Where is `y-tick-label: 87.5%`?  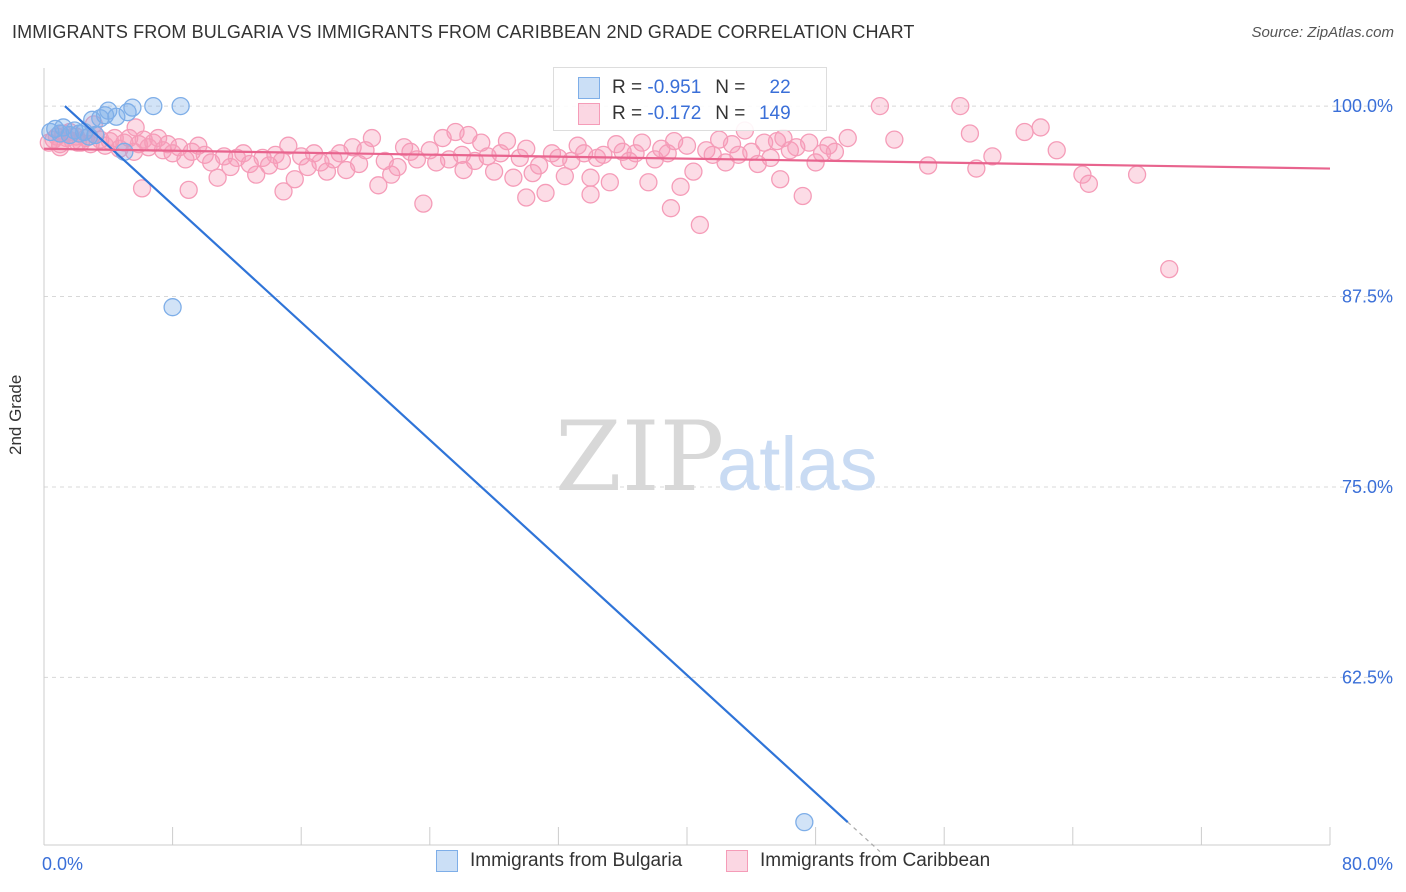 y-tick-label: 87.5% is located at coordinates (1367, 297).